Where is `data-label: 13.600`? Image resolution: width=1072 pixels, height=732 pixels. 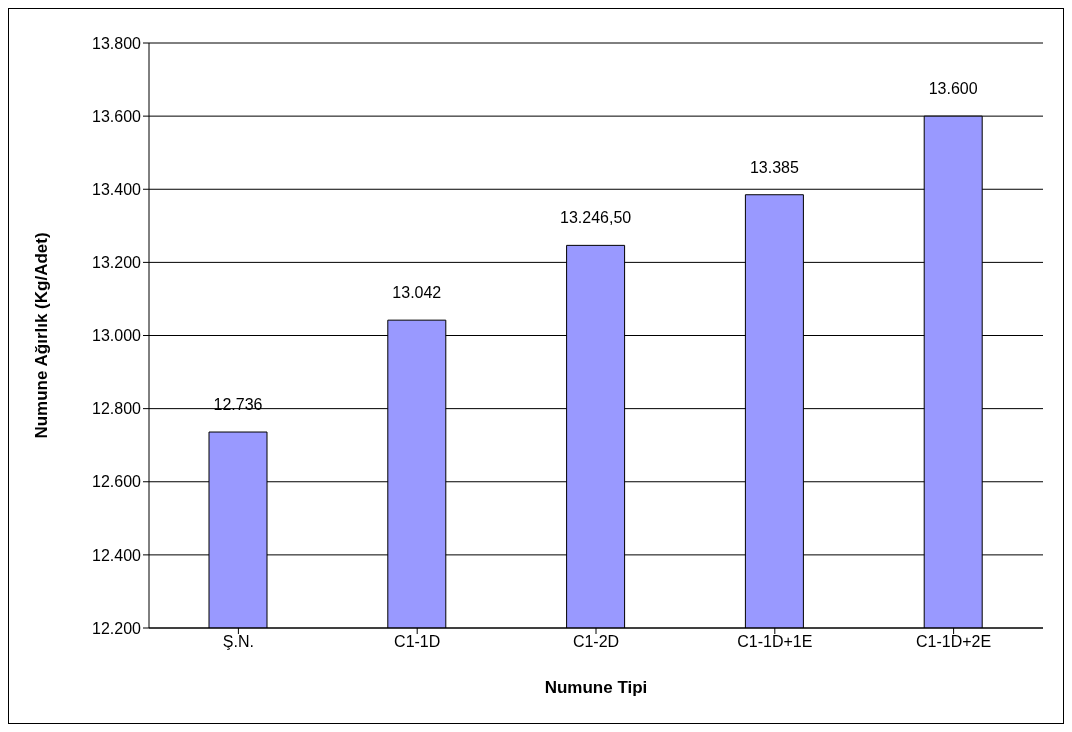 data-label: 13.600 is located at coordinates (953, 89).